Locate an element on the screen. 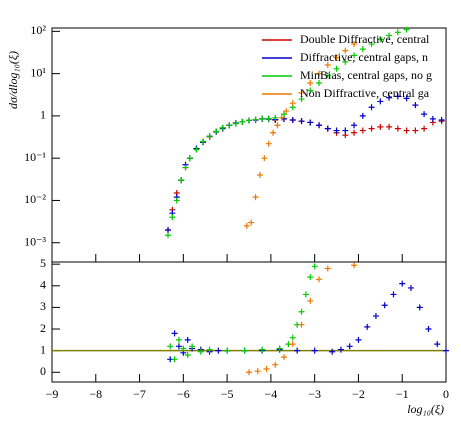 This screenshot has width=461, height=422. x-axis-label: log₁₀(ξ) is located at coordinates (425, 409).